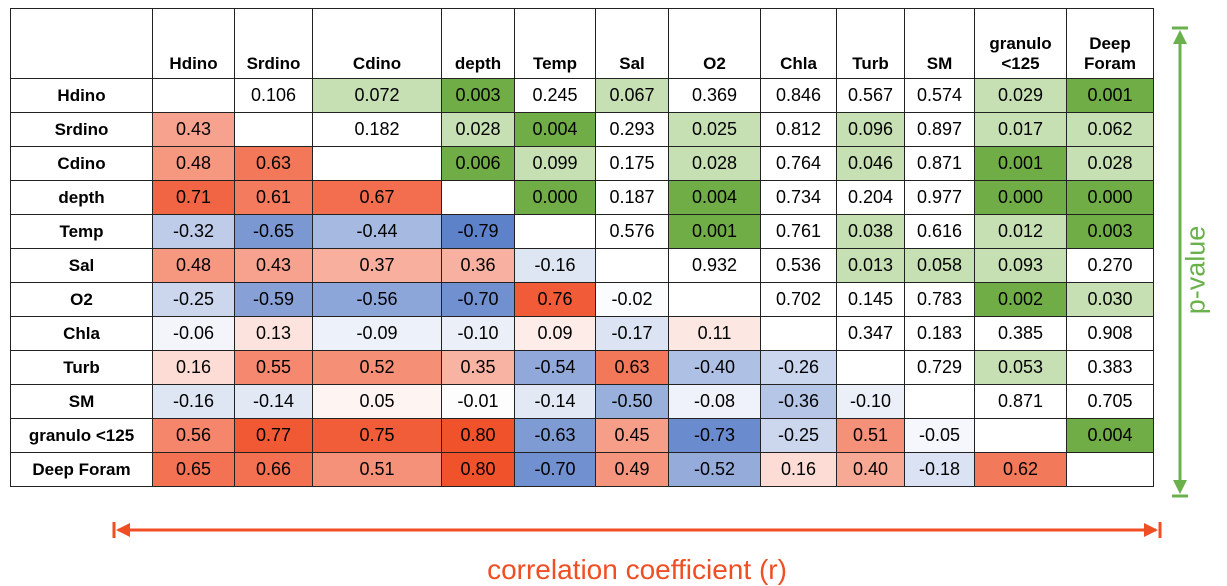 Image resolution: width=1227 pixels, height=586 pixels. Describe the element at coordinates (478, 231) in the screenshot. I see `value-cell: -0.79` at that location.